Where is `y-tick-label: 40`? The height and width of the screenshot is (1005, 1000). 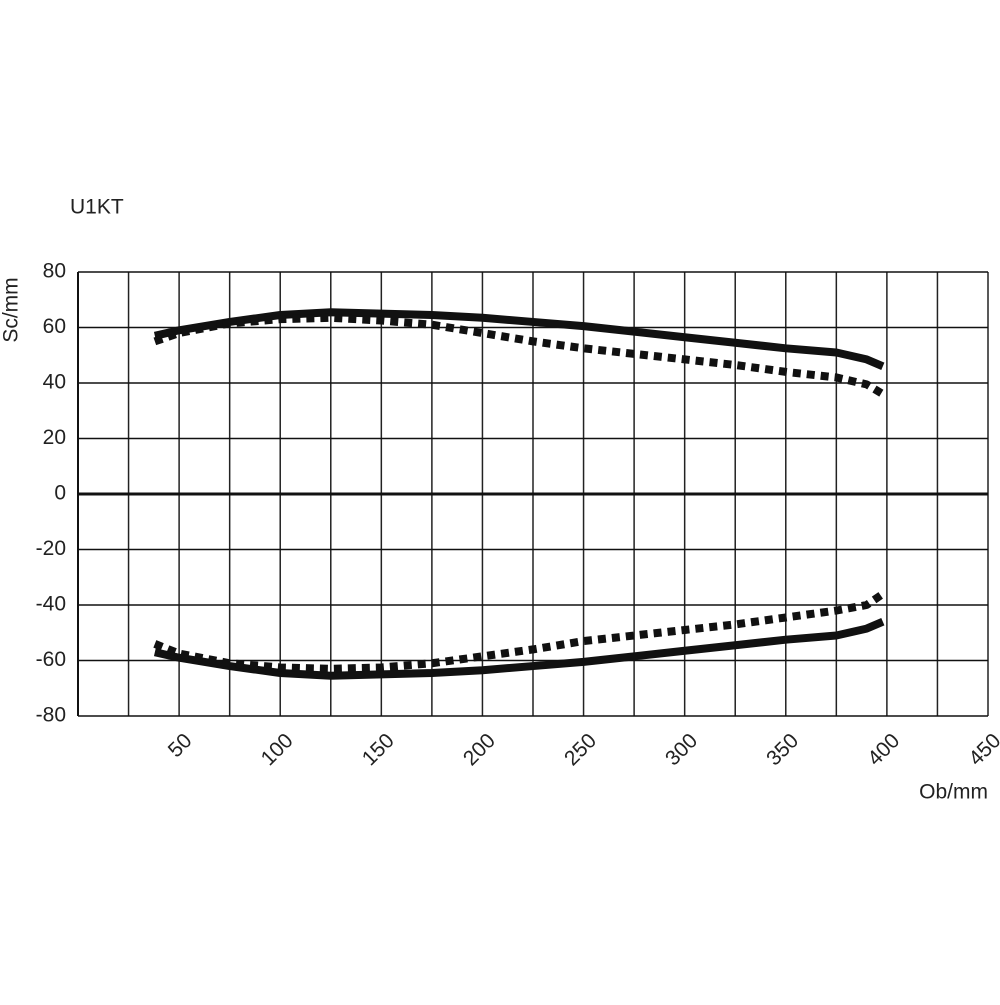
y-tick-label: 40 is located at coordinates (54, 382).